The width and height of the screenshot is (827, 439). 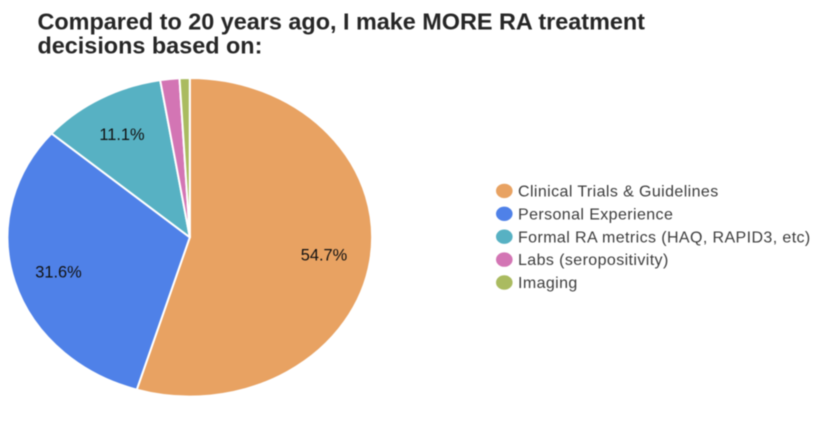 I want to click on svg-text: 11.1%, so click(x=121, y=135).